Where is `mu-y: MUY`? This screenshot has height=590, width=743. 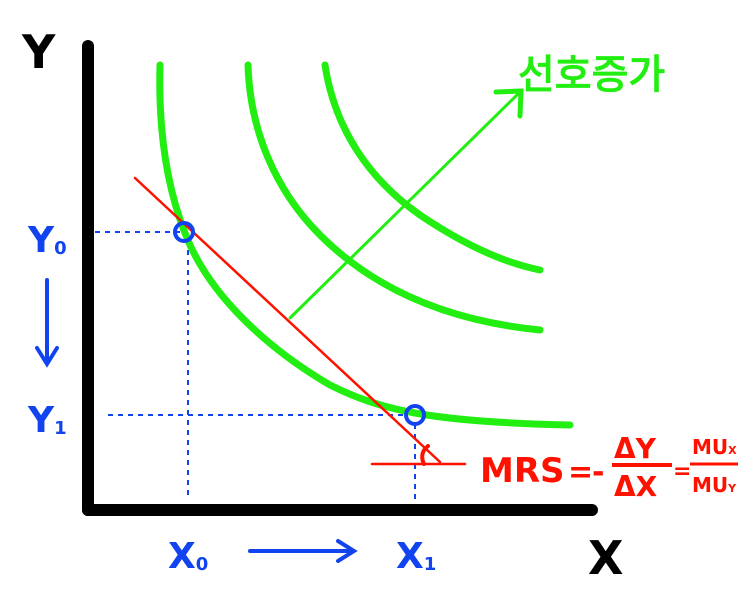
mu-y: MUY is located at coordinates (714, 485).